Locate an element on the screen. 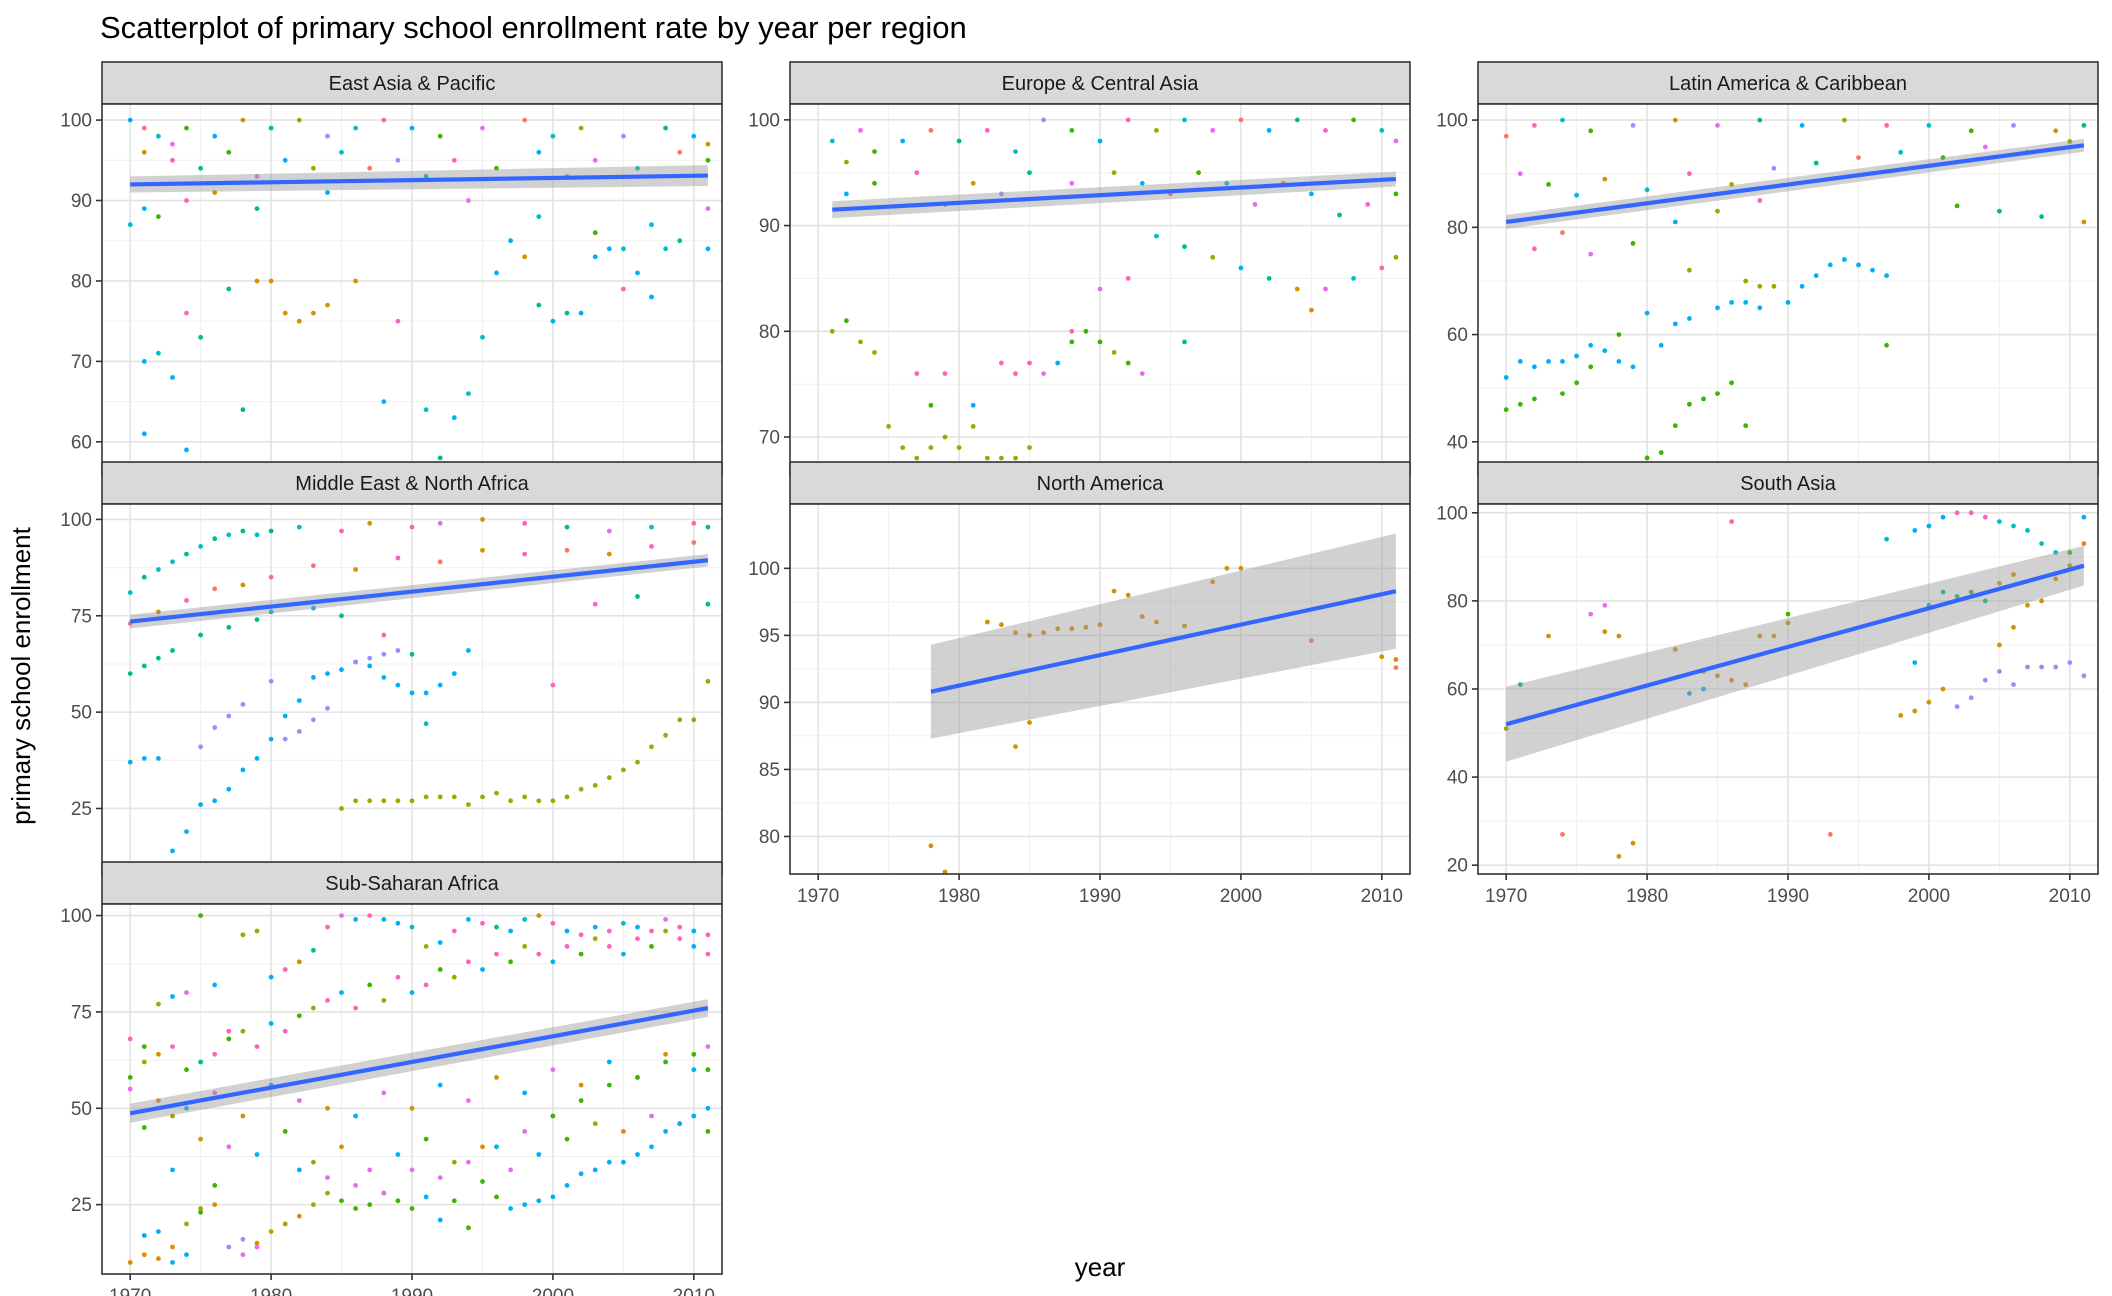 This screenshot has width=2112, height=1296. y-tick-label: 80 is located at coordinates (1457, 601).